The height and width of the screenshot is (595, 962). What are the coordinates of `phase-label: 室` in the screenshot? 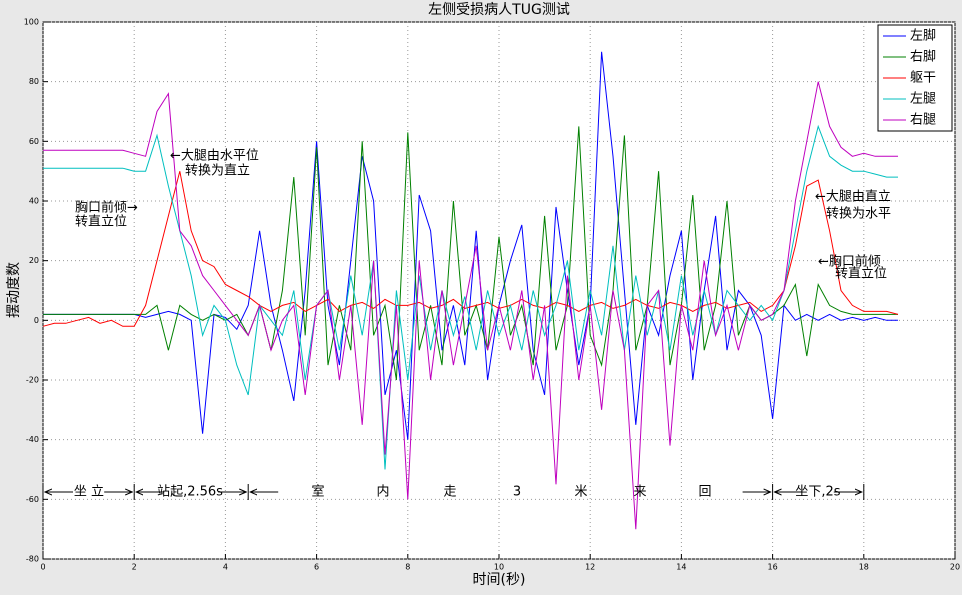 It's located at (317, 492).